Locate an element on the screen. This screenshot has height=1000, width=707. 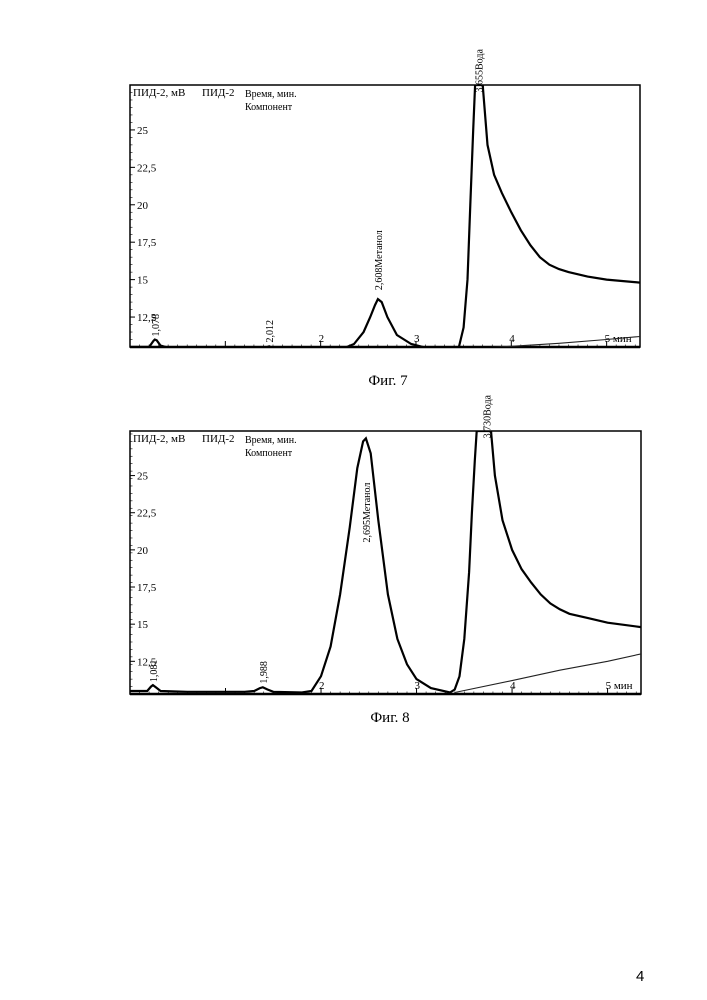
figure-caption-7: Фиг. 7 is located at coordinates (388, 381).